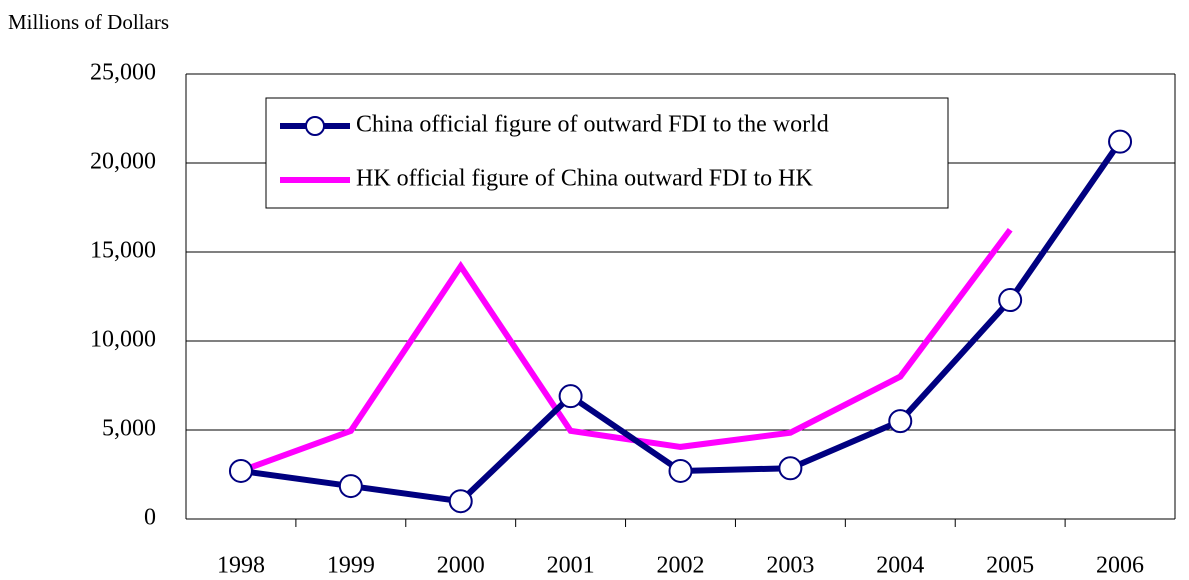 The image size is (1189, 580). Describe the element at coordinates (790, 566) in the screenshot. I see `x-tick-label: 2003` at that location.